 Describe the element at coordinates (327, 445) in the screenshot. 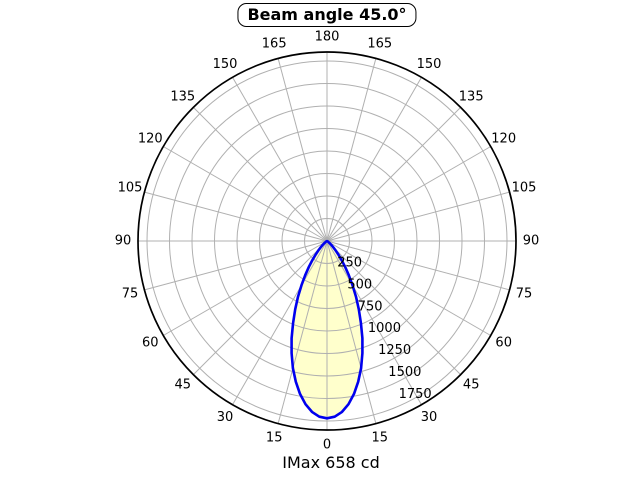

I see `angle-tick-label: 0` at that location.